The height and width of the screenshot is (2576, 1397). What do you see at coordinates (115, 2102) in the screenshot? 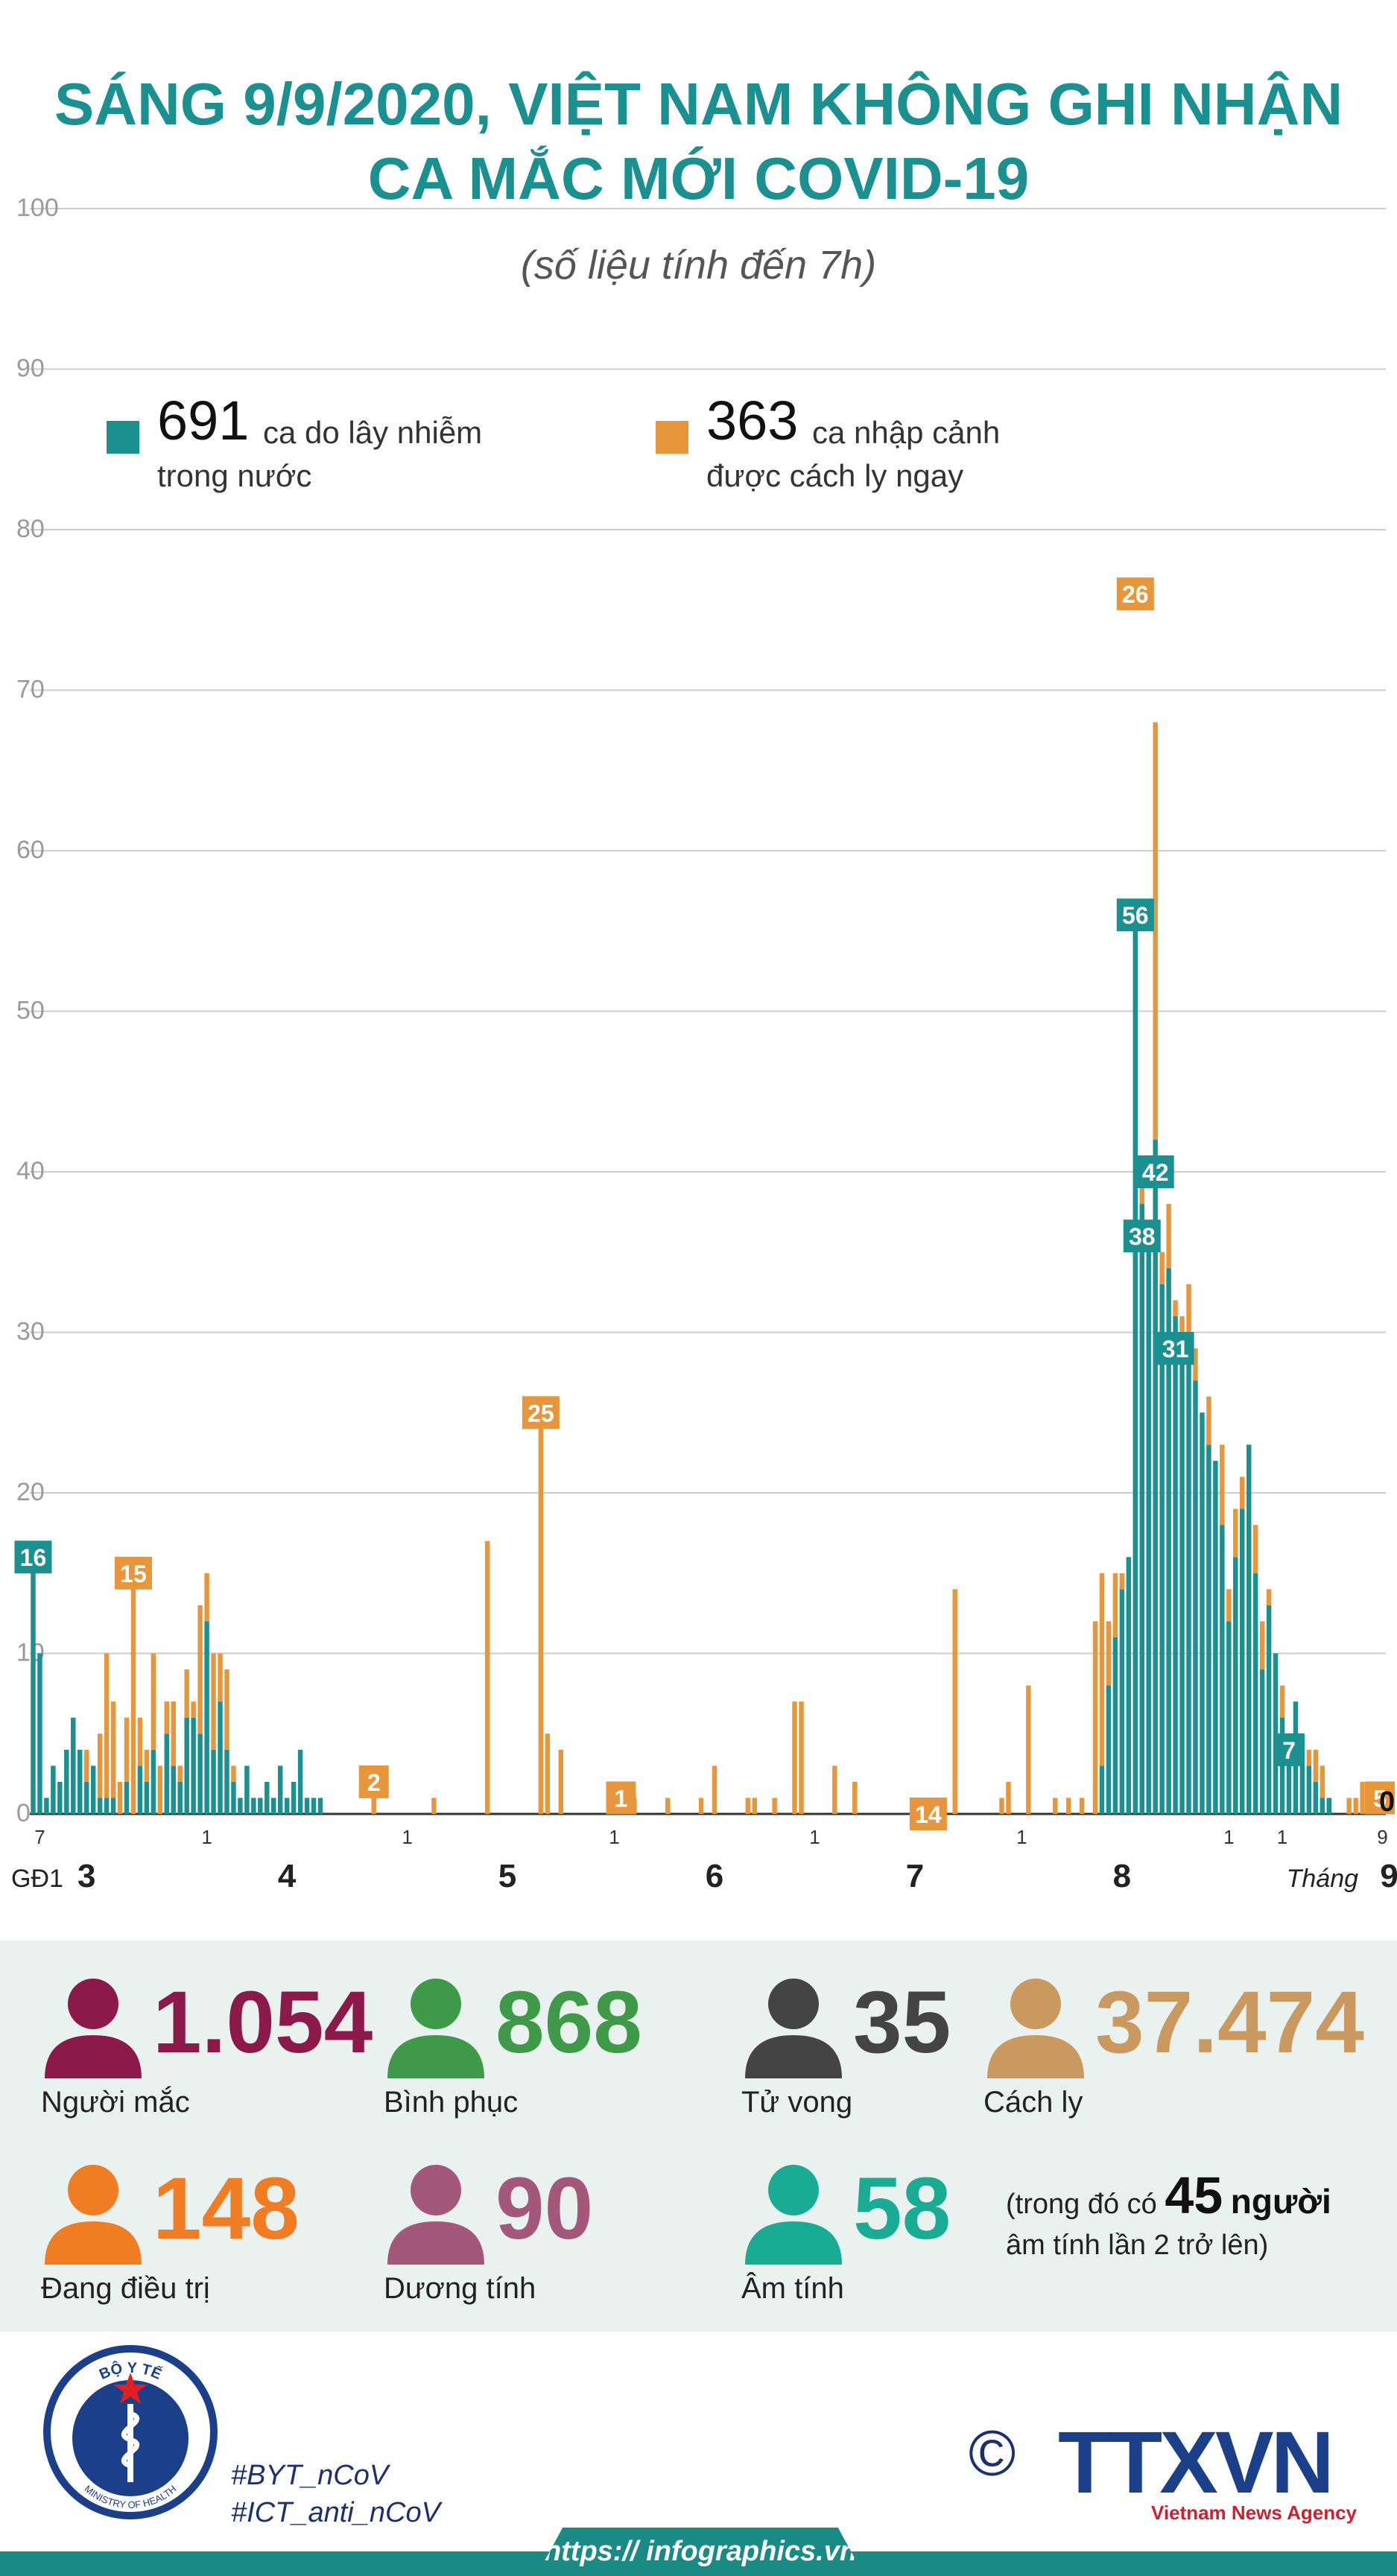
I see `stat-cases-label: Người mắc` at bounding box center [115, 2102].